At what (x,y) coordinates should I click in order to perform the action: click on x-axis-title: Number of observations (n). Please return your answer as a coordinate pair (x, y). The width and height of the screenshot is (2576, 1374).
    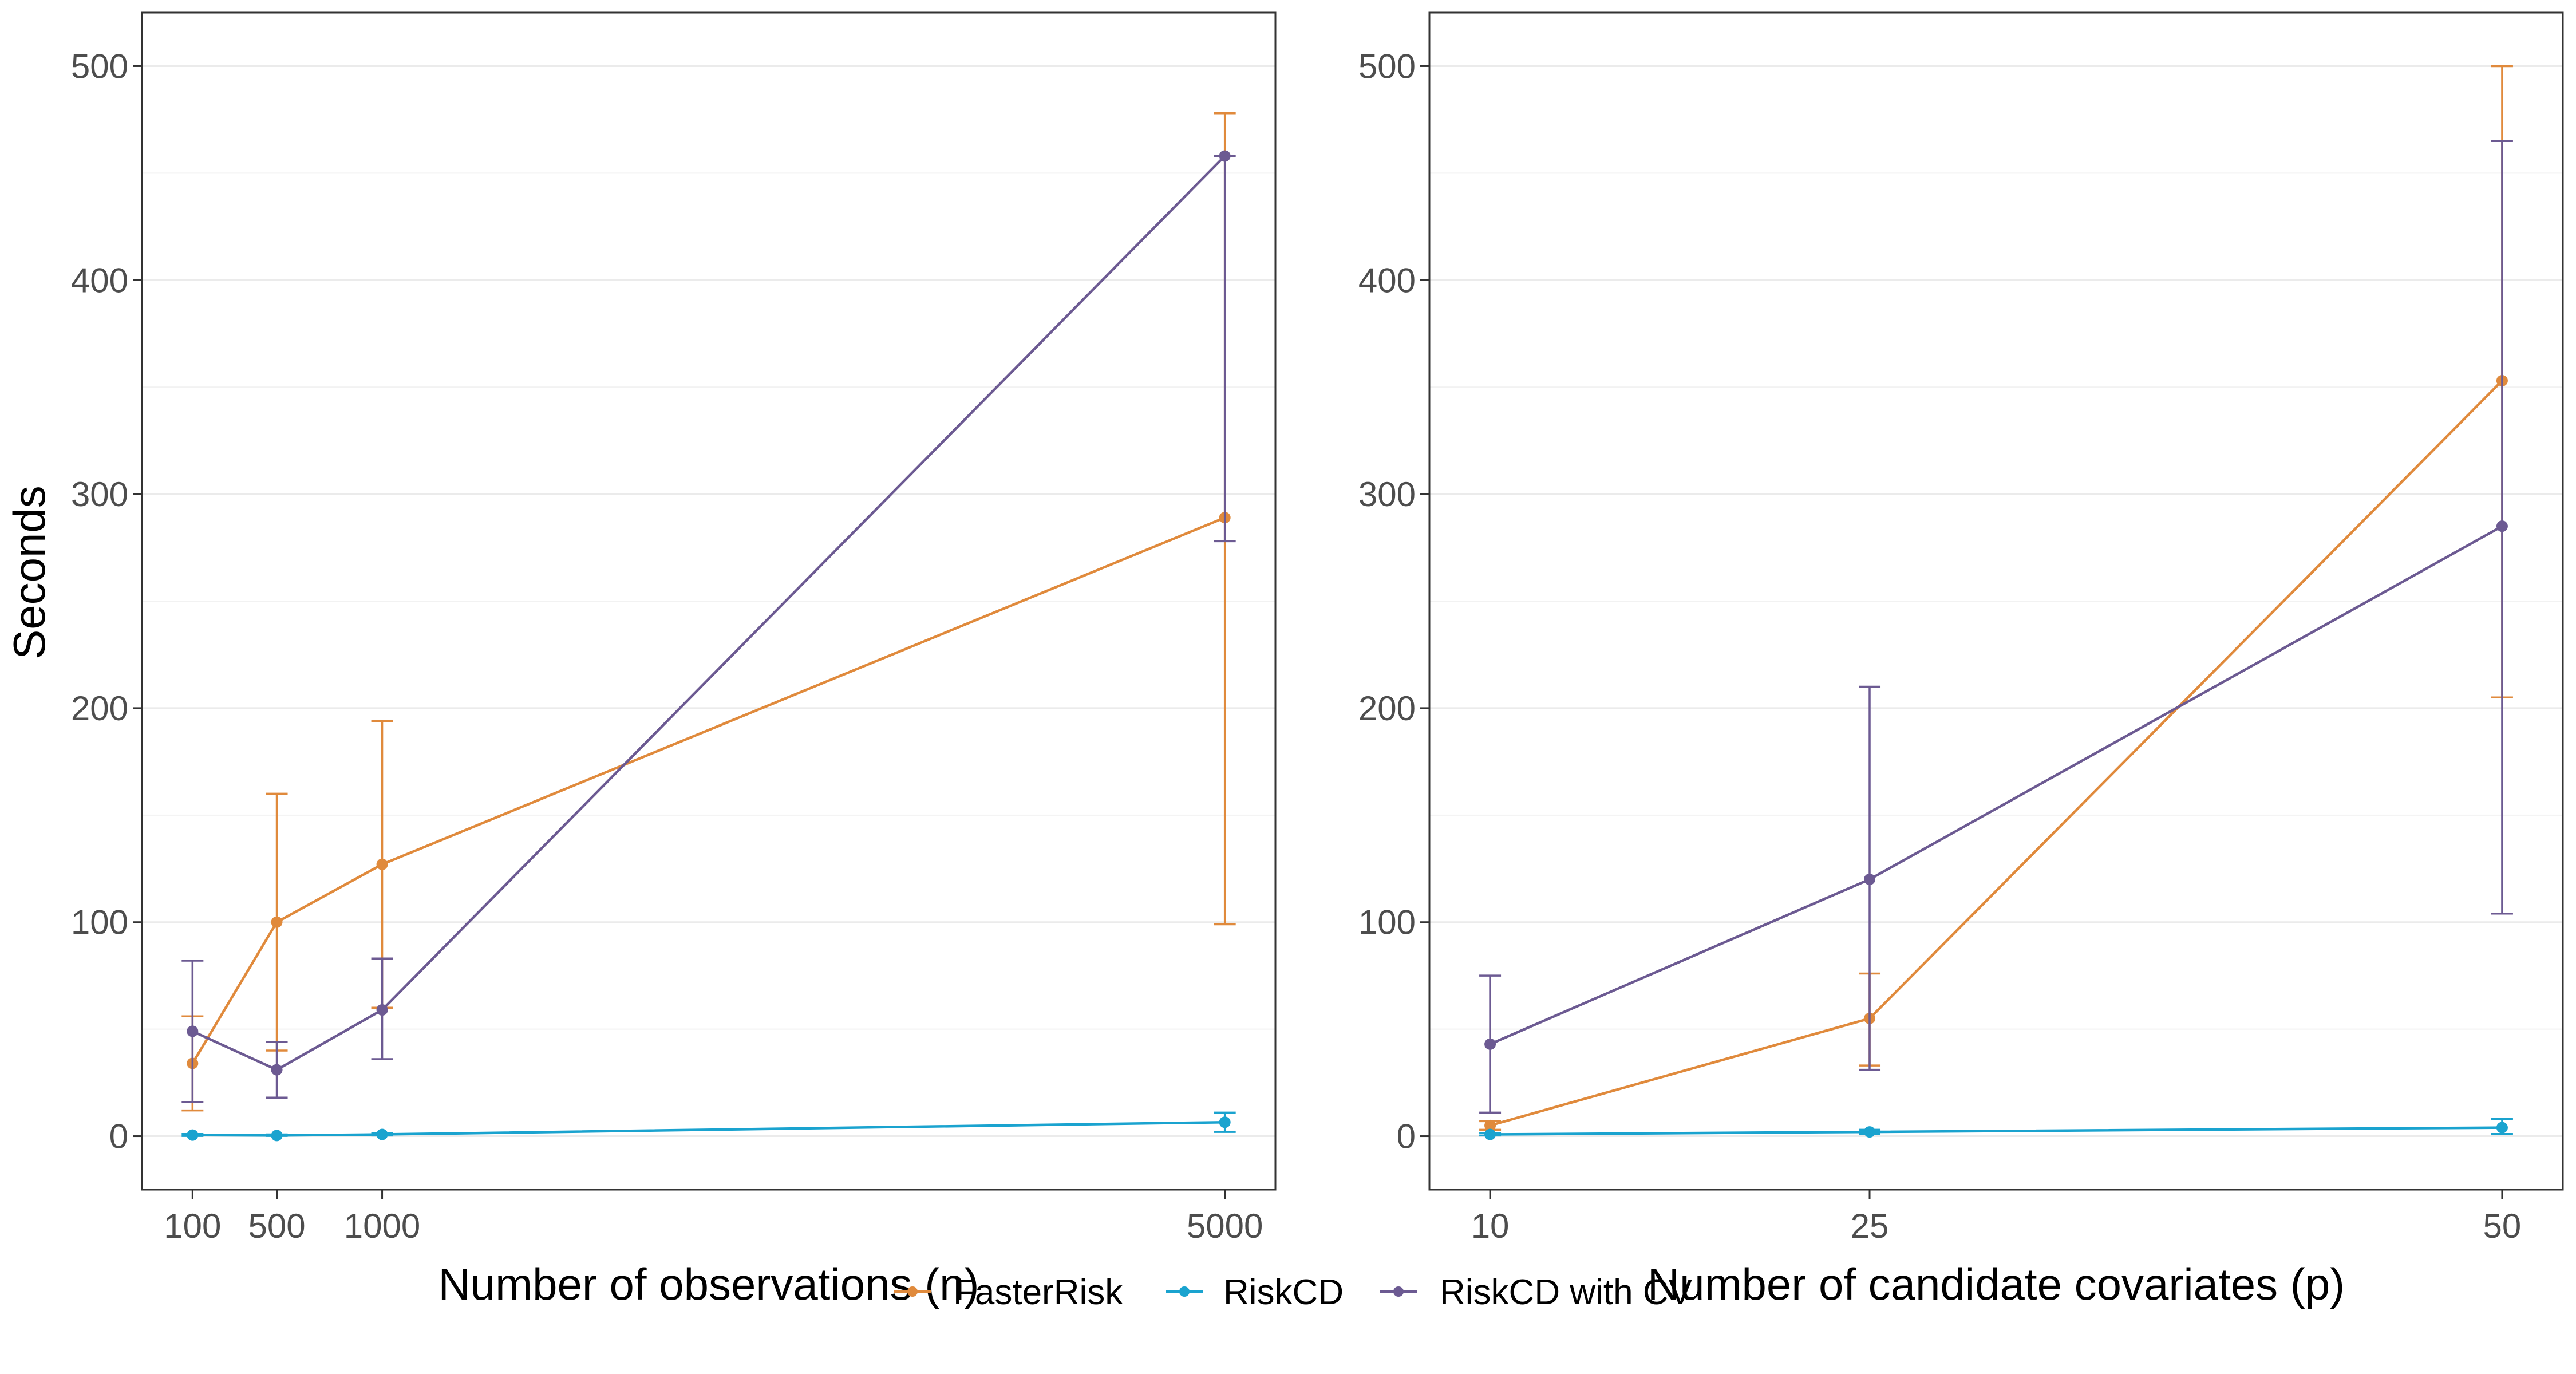
    Looking at the image, I should click on (708, 1284).